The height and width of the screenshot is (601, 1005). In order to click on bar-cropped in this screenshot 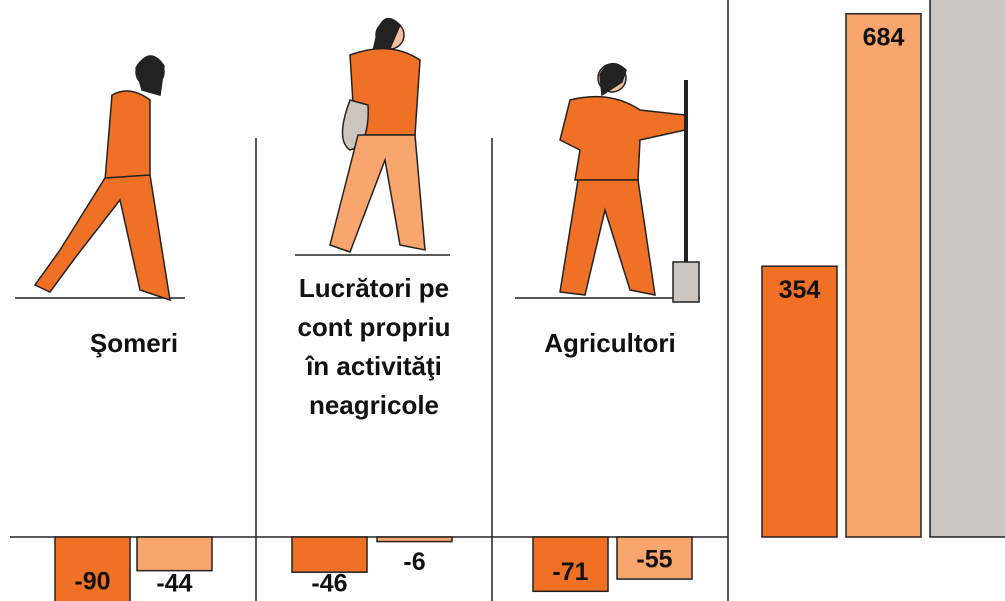, I will do `click(967, 269)`.